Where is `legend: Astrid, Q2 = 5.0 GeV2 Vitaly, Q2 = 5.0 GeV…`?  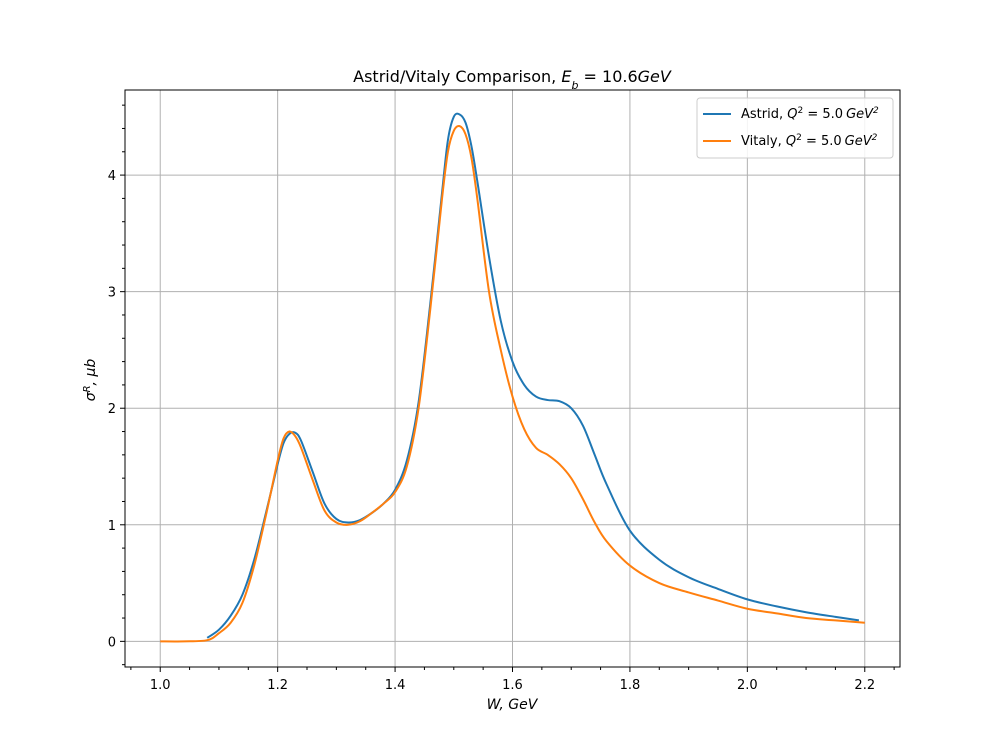 legend: Astrid, Q2 = 5.0 GeV2 Vitaly, Q2 = 5.0 GeV… is located at coordinates (795, 128).